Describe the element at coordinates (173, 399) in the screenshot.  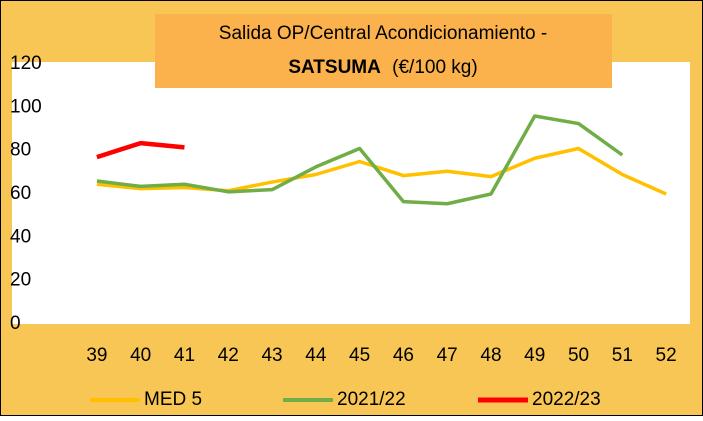
I see `legend-label: MED 5` at that location.